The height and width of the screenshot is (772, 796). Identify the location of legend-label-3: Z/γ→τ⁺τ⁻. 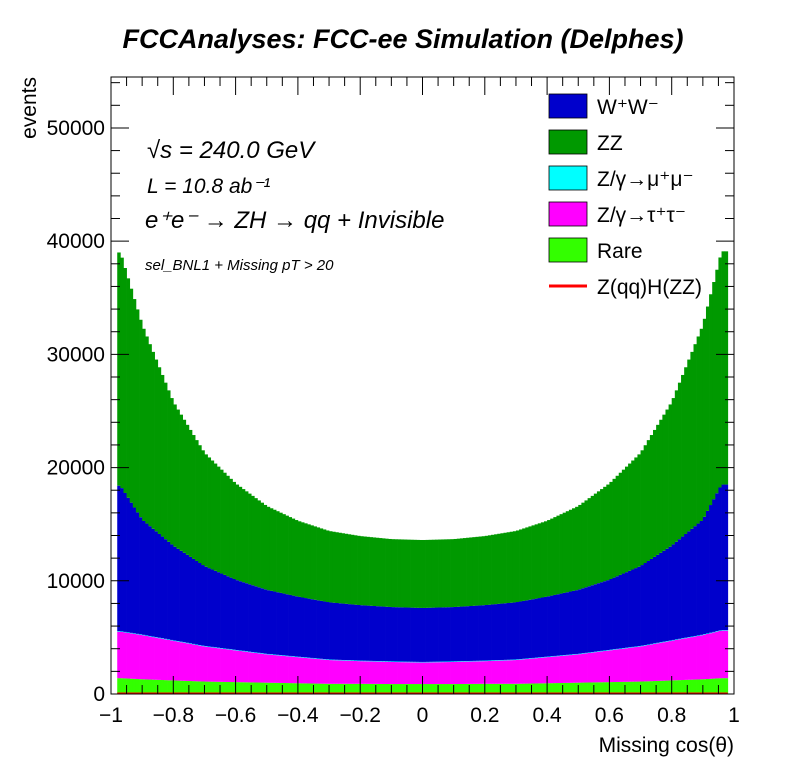
(641, 215).